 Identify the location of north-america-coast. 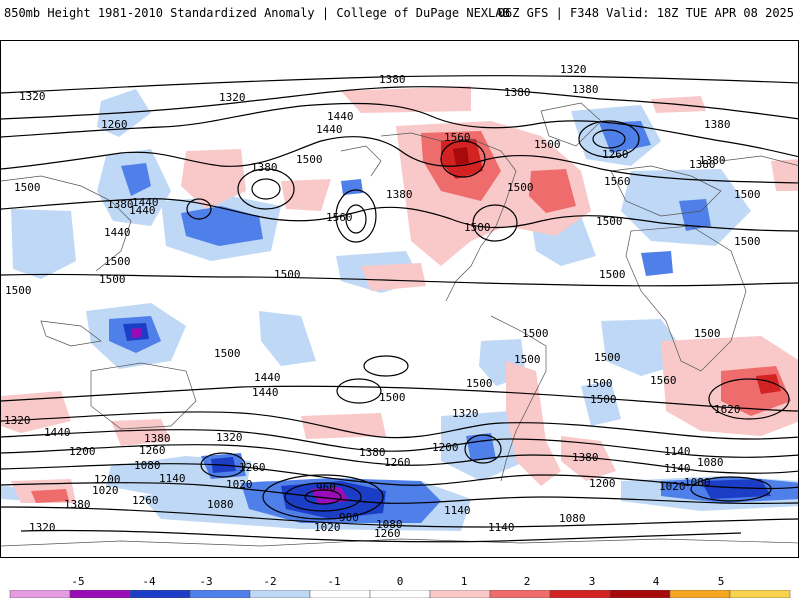
(448, 217).